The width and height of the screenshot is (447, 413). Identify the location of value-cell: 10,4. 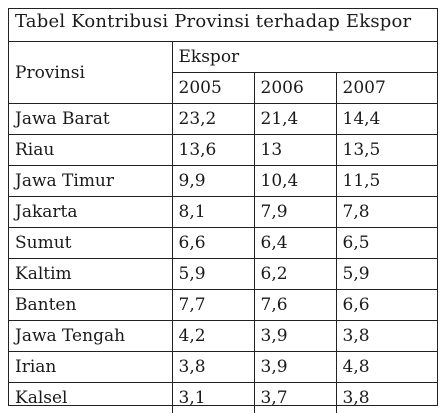
(295, 181).